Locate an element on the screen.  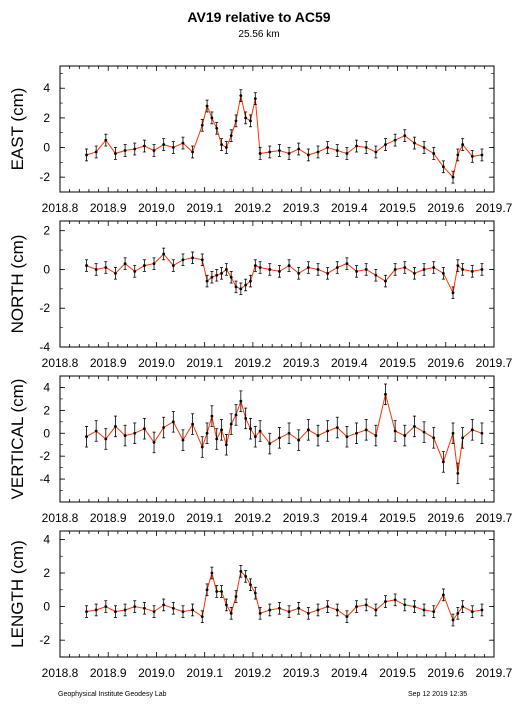
x-tick-label: 2019.4 is located at coordinates (349, 673).